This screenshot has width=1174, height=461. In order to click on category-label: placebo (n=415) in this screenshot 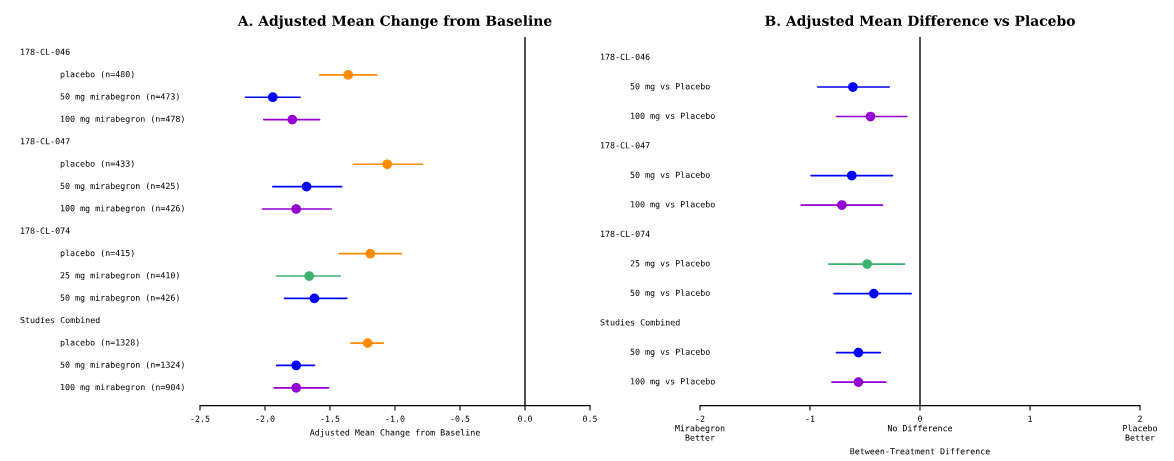, I will do `click(97, 253)`.